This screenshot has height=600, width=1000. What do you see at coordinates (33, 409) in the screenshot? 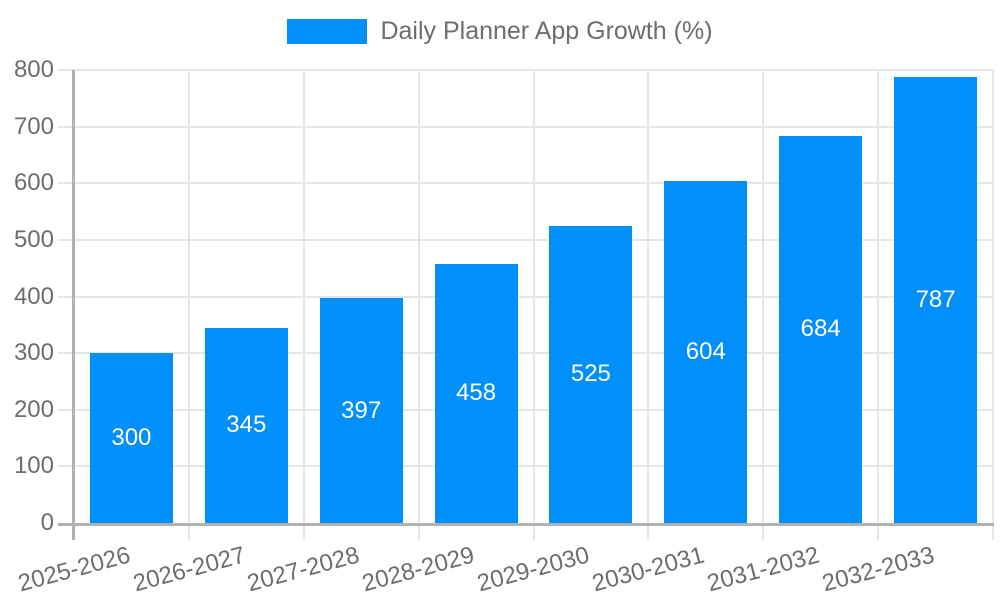
I see `y-axis-tick-label: 200` at bounding box center [33, 409].